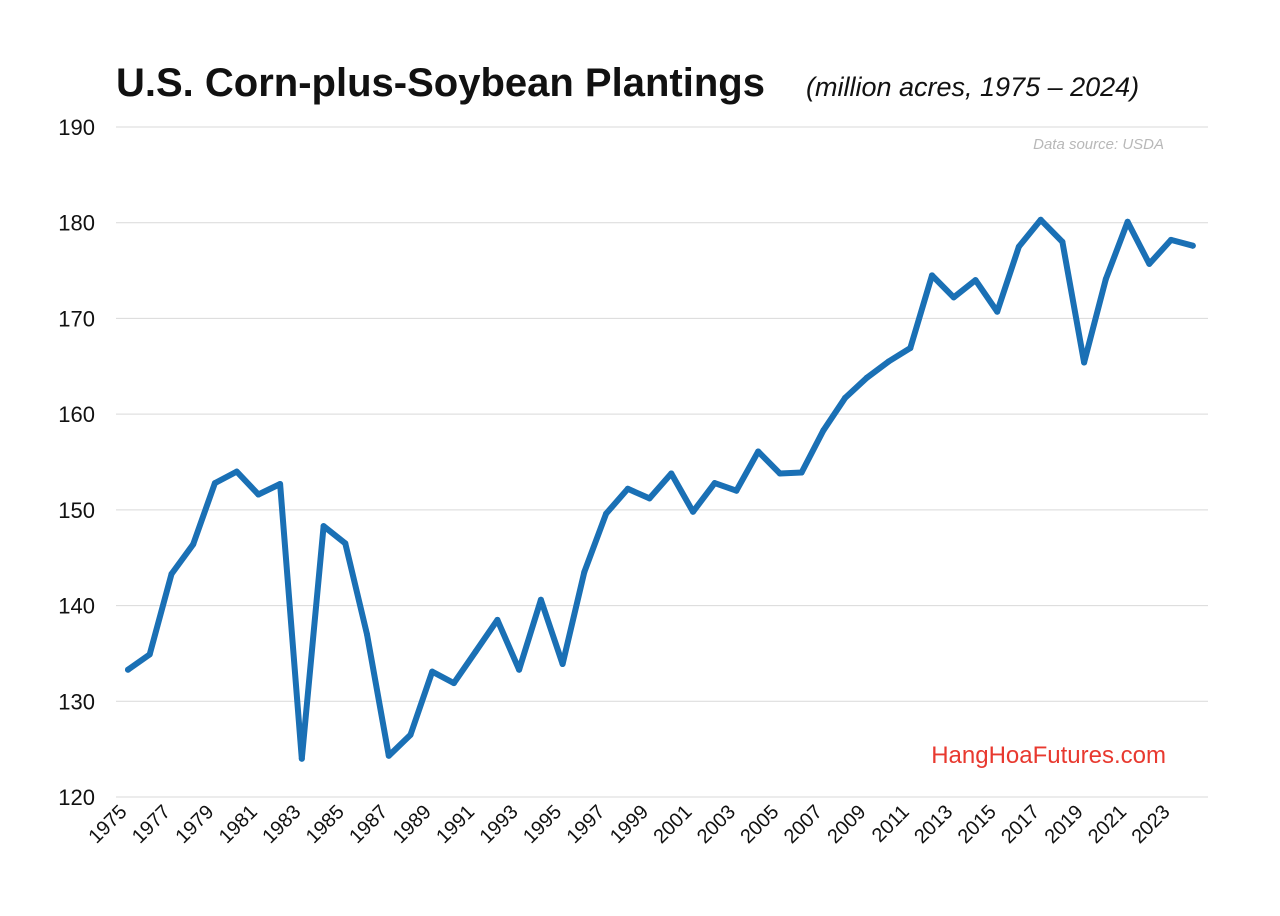  Describe the element at coordinates (367, 634) in the screenshot. I see `data-point-1986` at that location.